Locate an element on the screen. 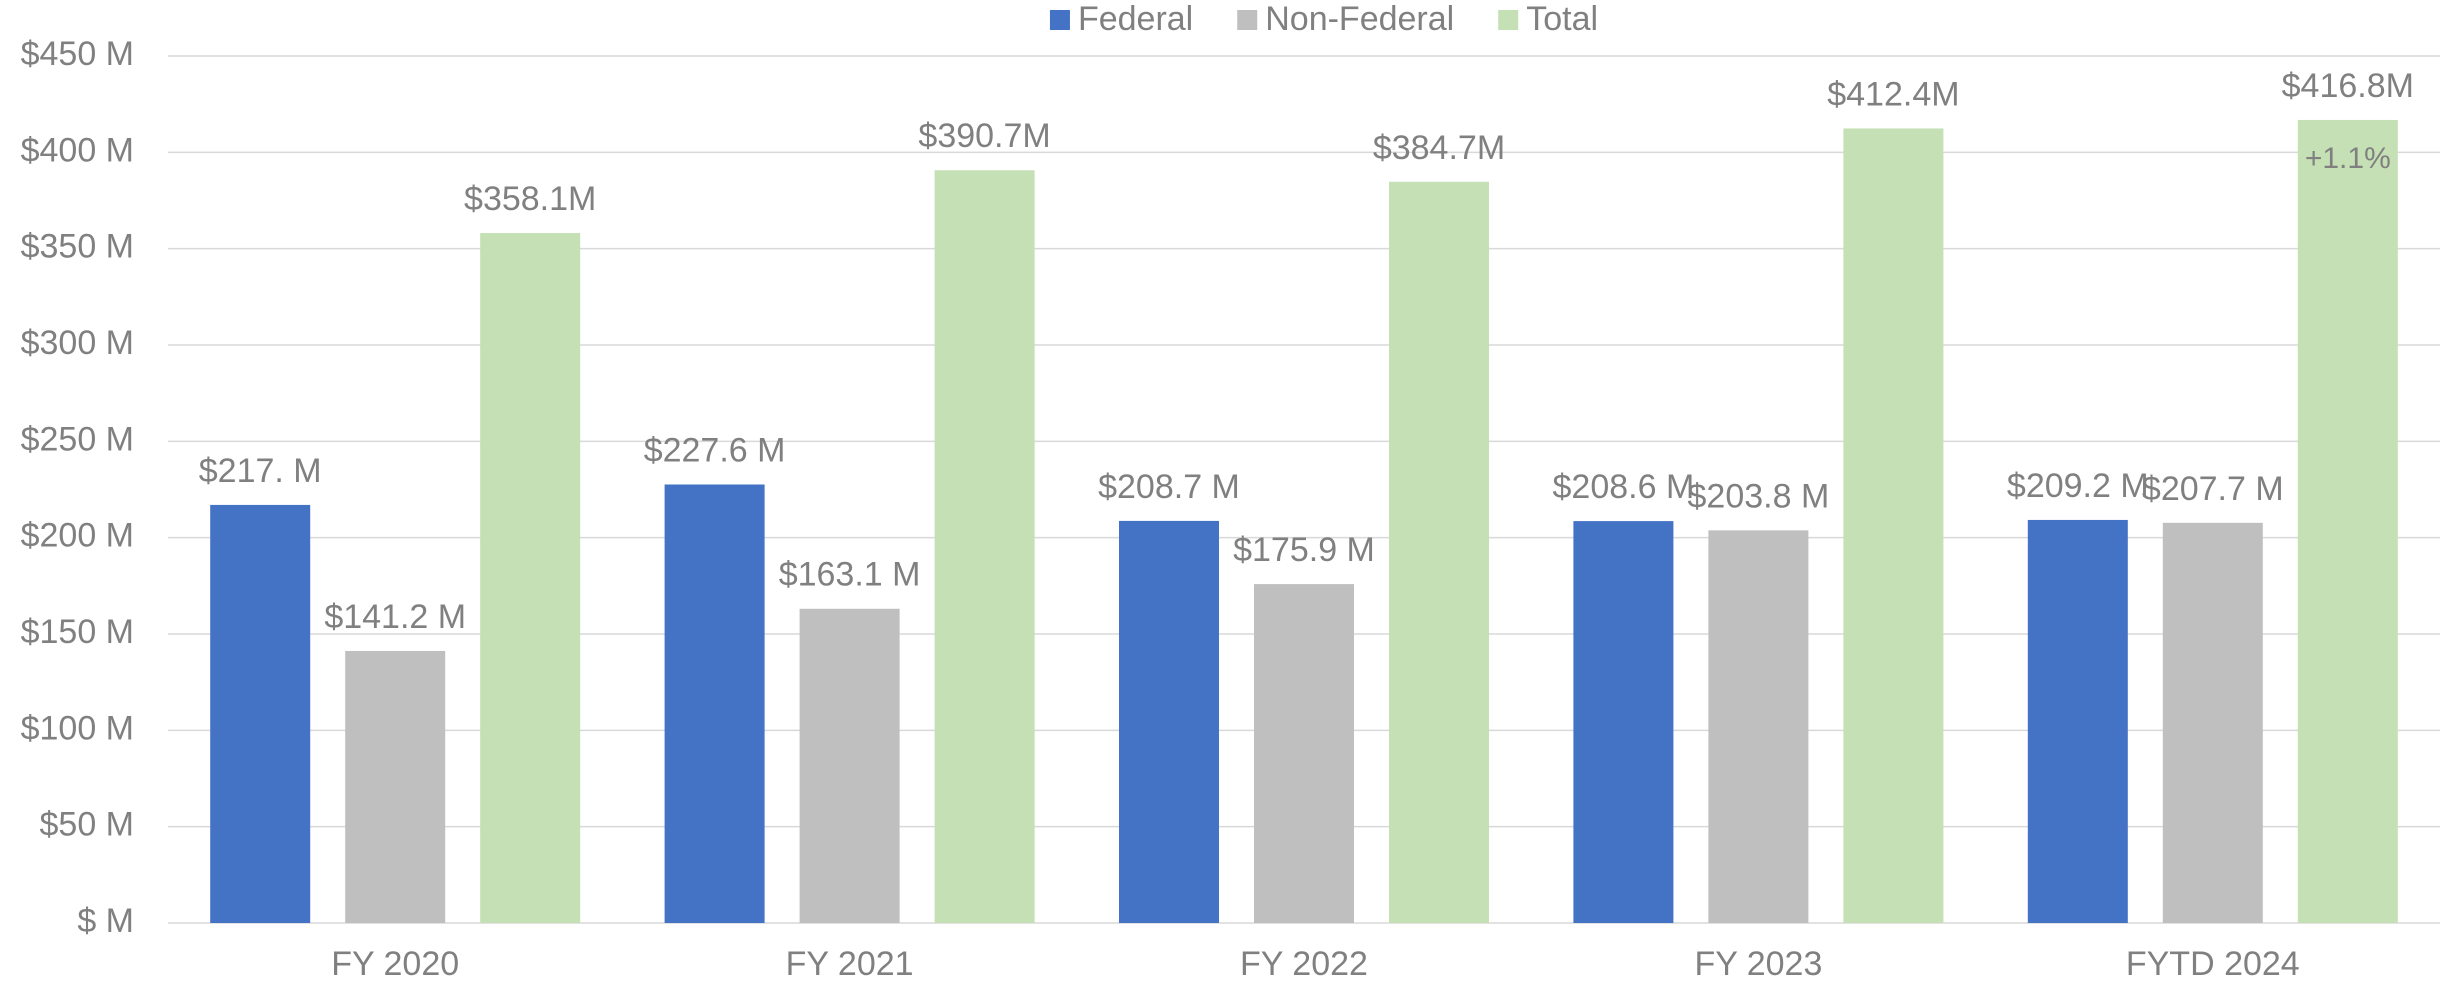 This screenshot has height=987, width=2440. legend-item: Non-Federal is located at coordinates (1345, 19).